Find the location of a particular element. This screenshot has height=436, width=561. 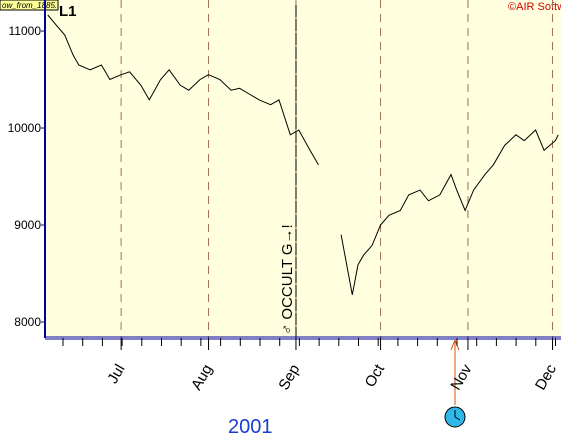

x-tick-label: Nov is located at coordinates (461, 377).